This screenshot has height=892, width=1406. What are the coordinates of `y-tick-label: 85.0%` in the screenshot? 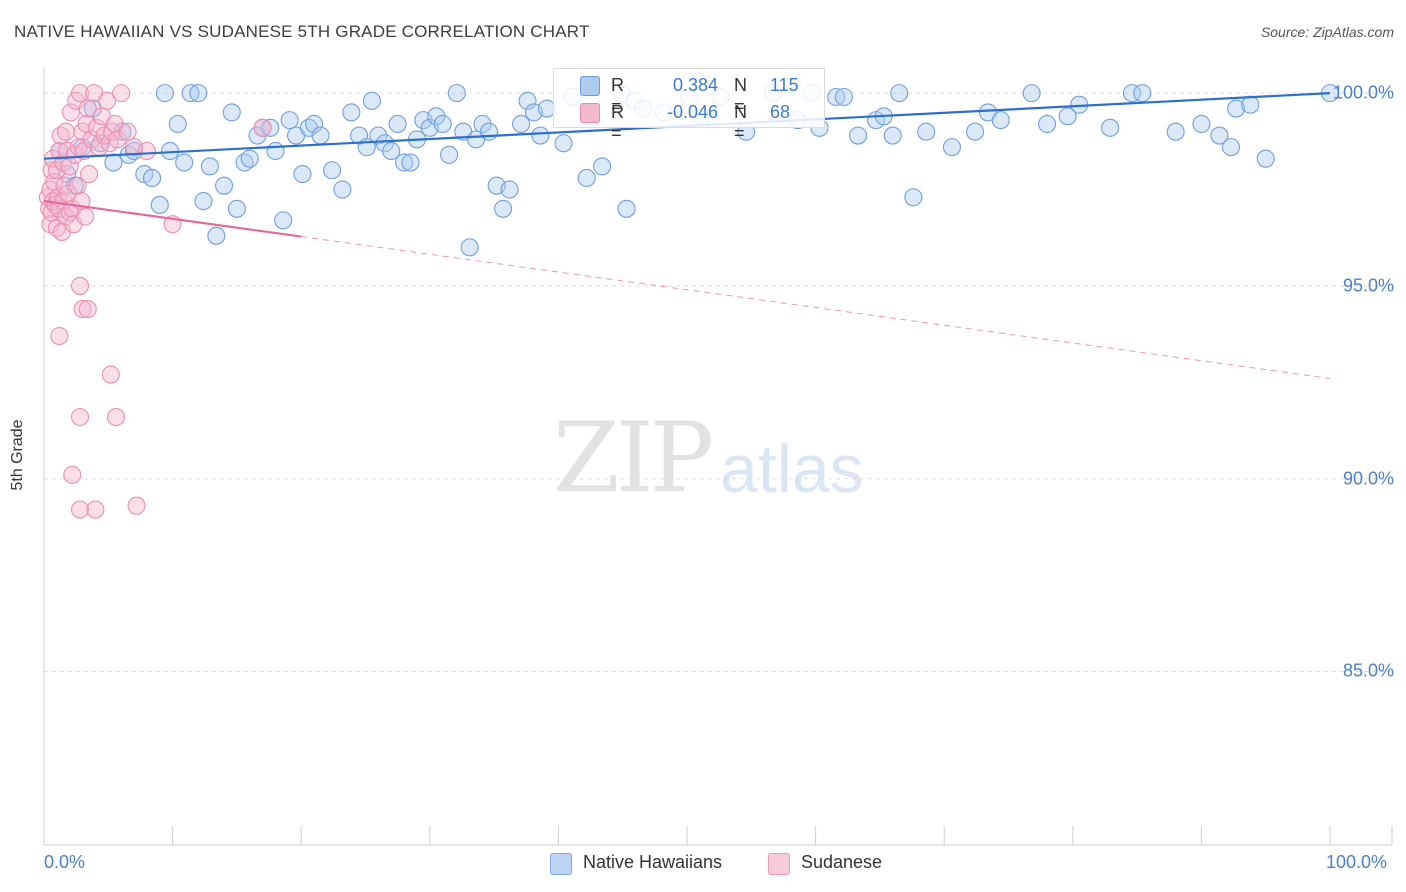 It's located at (1368, 670).